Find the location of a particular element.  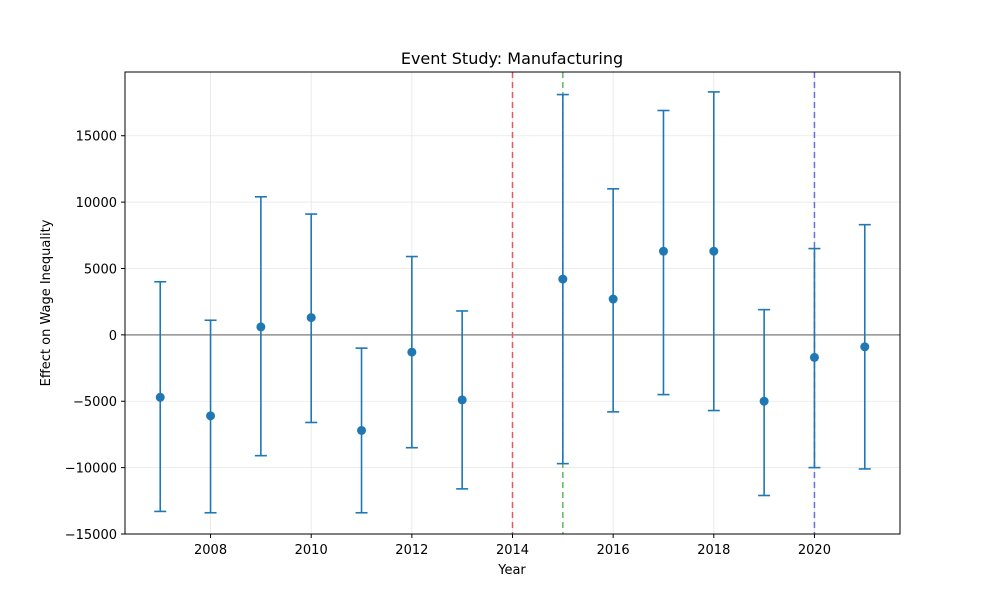

y-tick-label: −10000 is located at coordinates (91, 469).